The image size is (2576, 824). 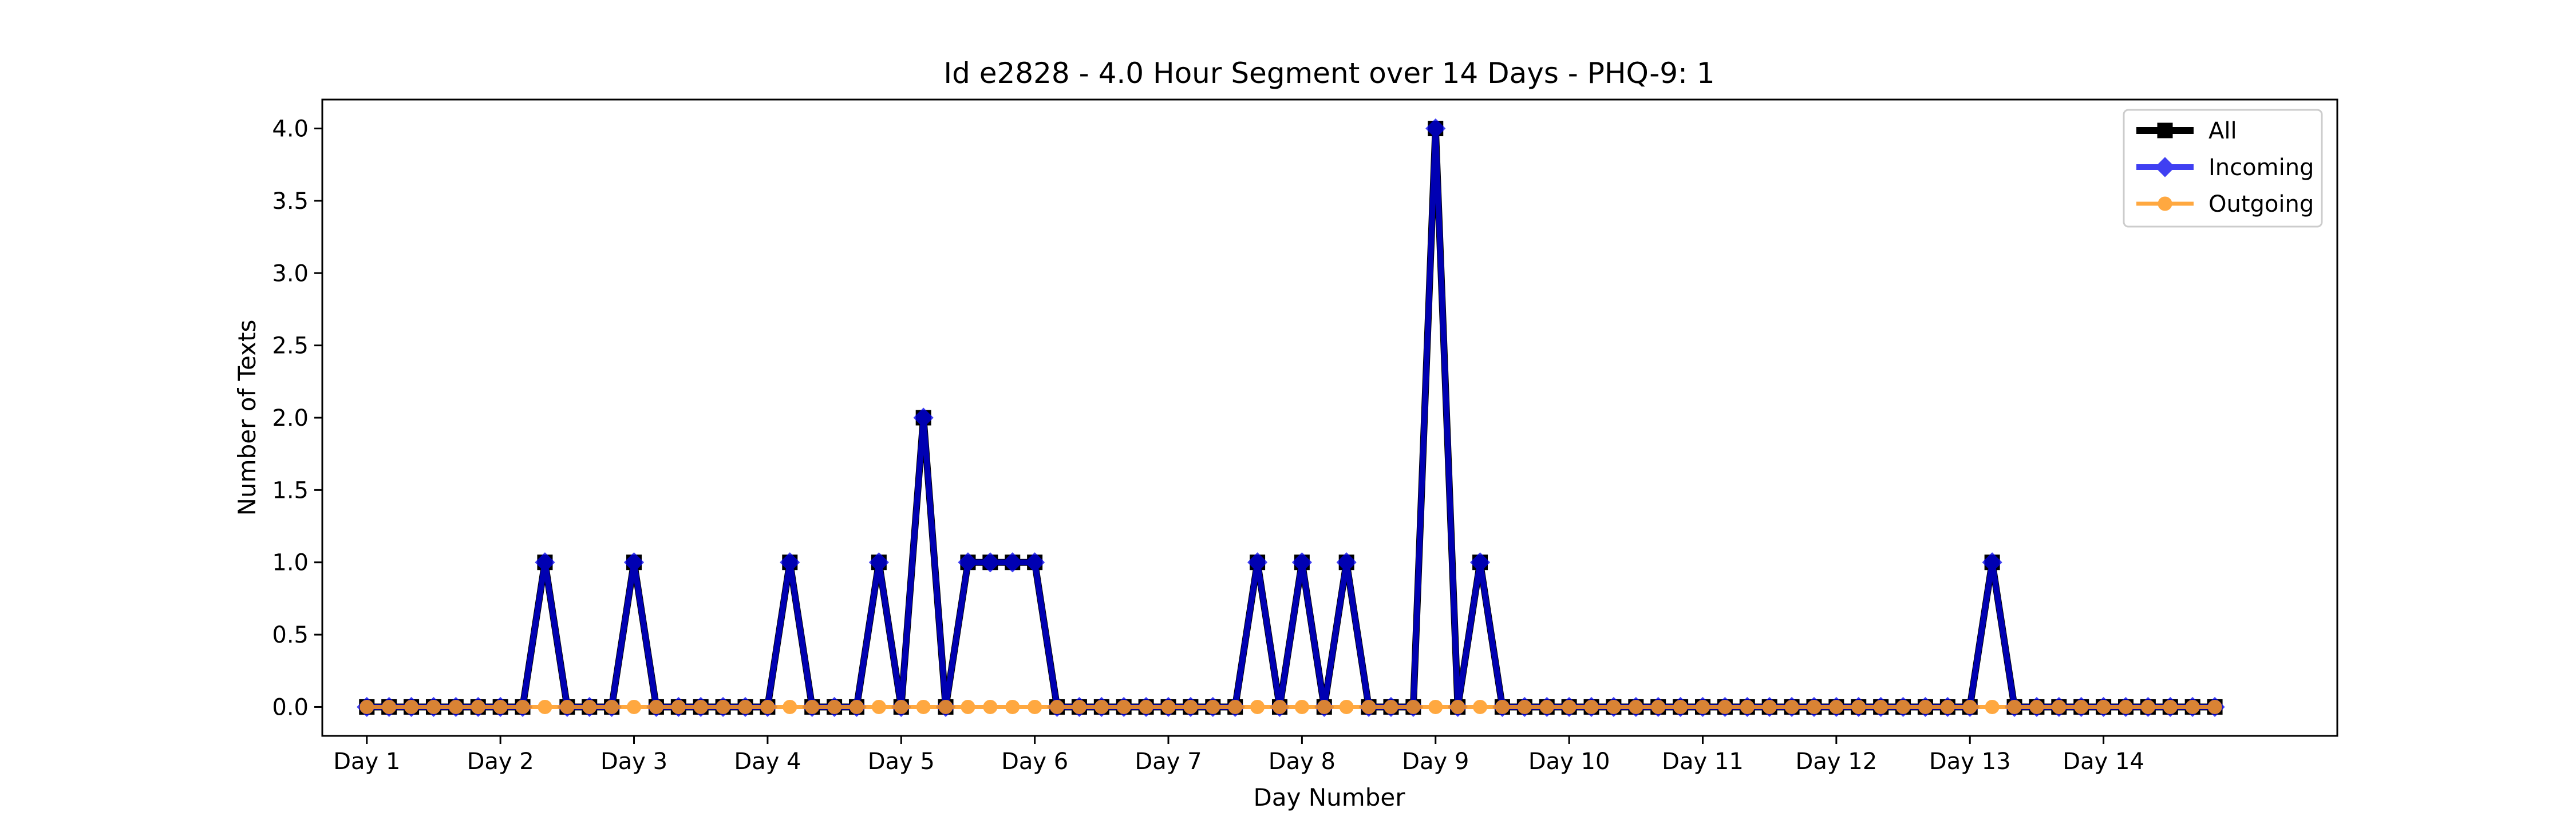 I want to click on x-tick-label: Day 11, so click(x=1703, y=761).